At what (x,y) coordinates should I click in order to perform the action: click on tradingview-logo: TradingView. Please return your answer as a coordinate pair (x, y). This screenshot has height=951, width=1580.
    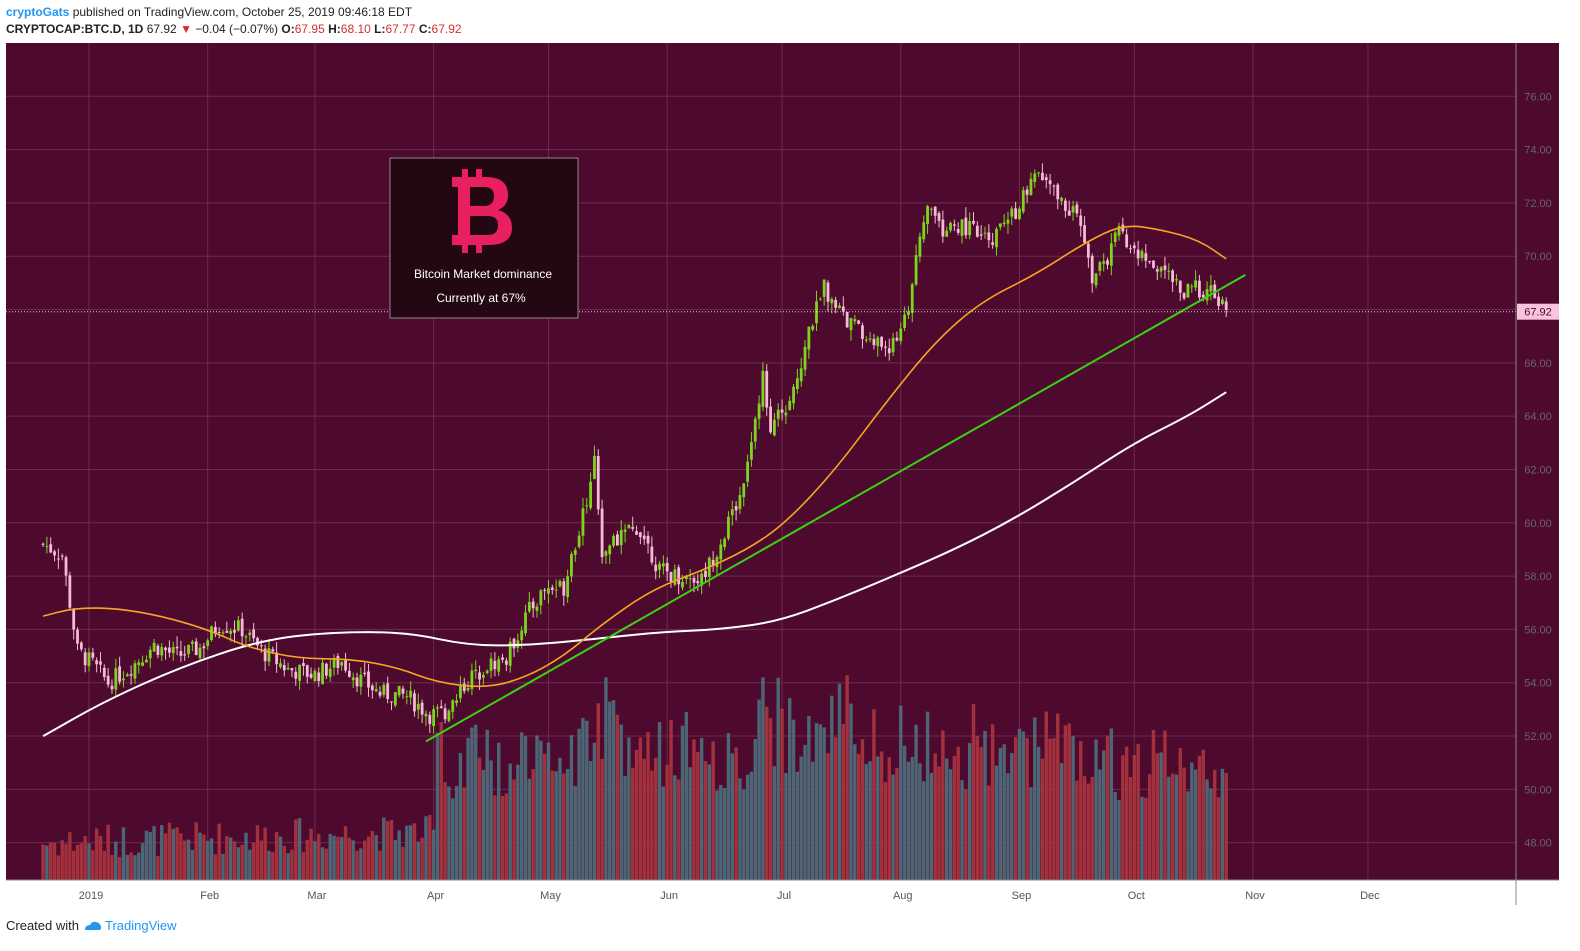
    Looking at the image, I should click on (130, 925).